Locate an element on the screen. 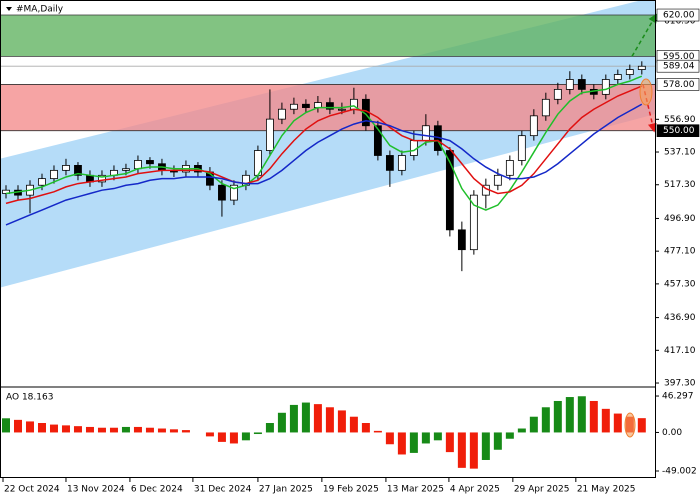  y-tick-label: 556.90 is located at coordinates (680, 120).